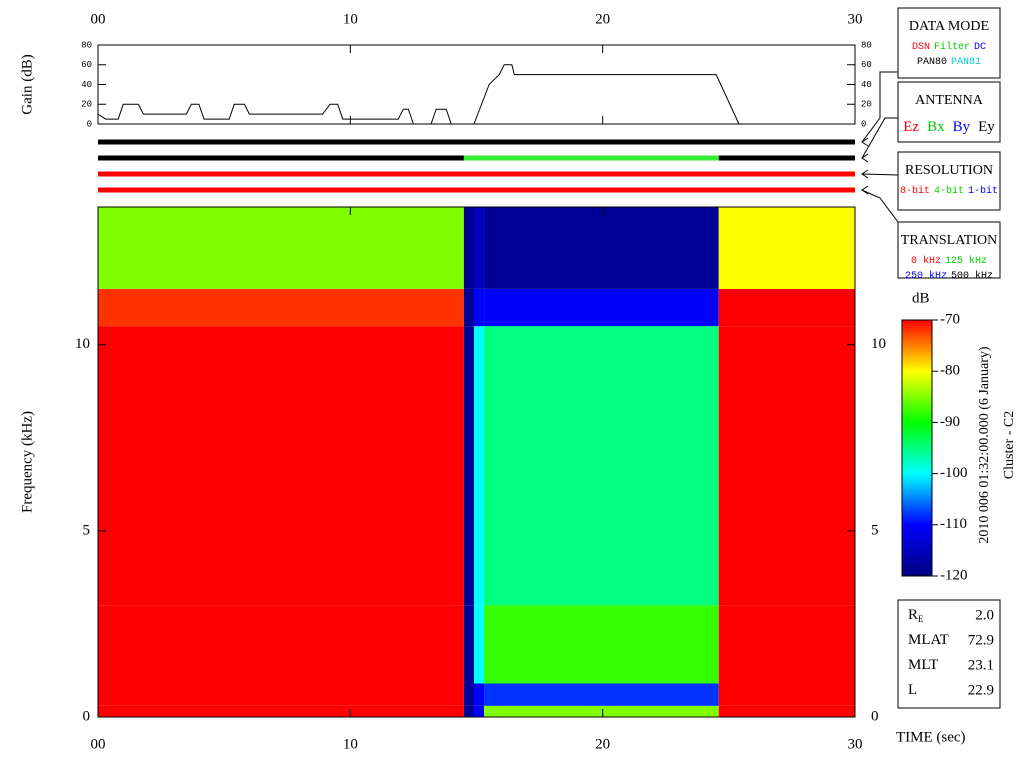  What do you see at coordinates (880, 147) in the screenshot?
I see `connectors` at bounding box center [880, 147].